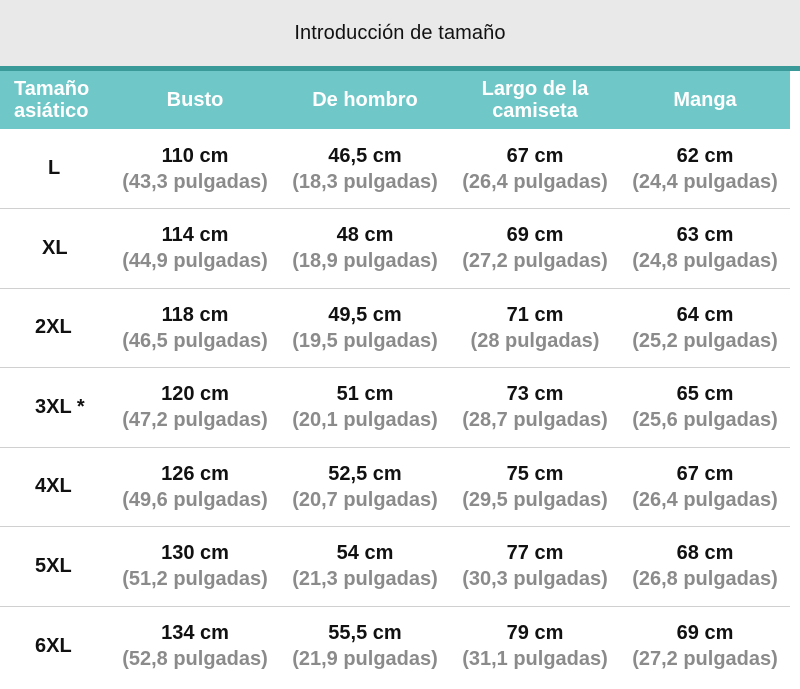  I want to click on length-cell: 77 cm (30,3 pulgadas), so click(535, 567).